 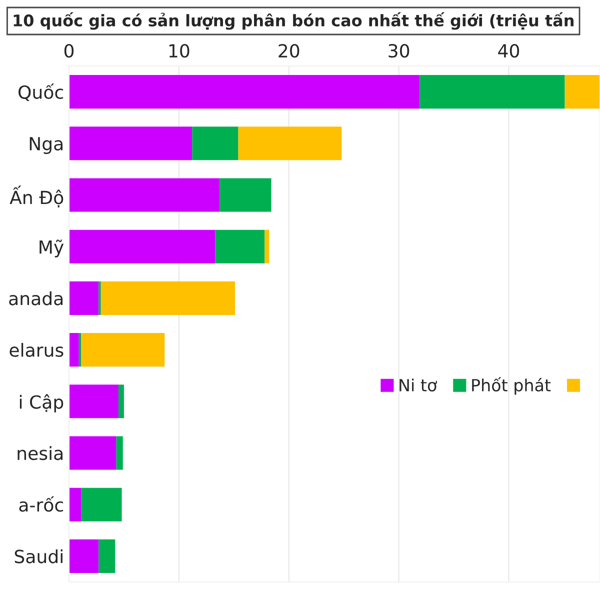 I want to click on y-tick-label: anada, so click(x=35, y=298).